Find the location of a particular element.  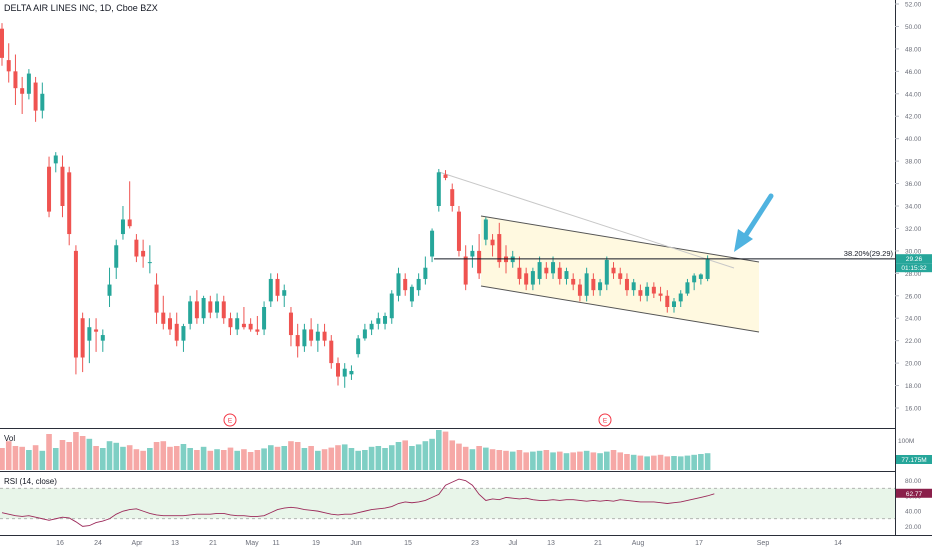

channel-upper-line is located at coordinates (620, 239).